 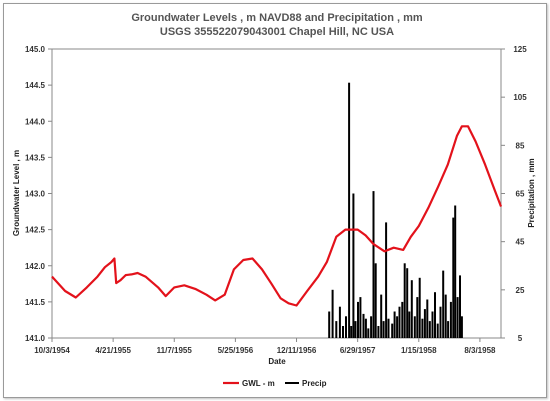 What do you see at coordinates (236, 350) in the screenshot?
I see `x-tick-label: 5/25/1956` at bounding box center [236, 350].